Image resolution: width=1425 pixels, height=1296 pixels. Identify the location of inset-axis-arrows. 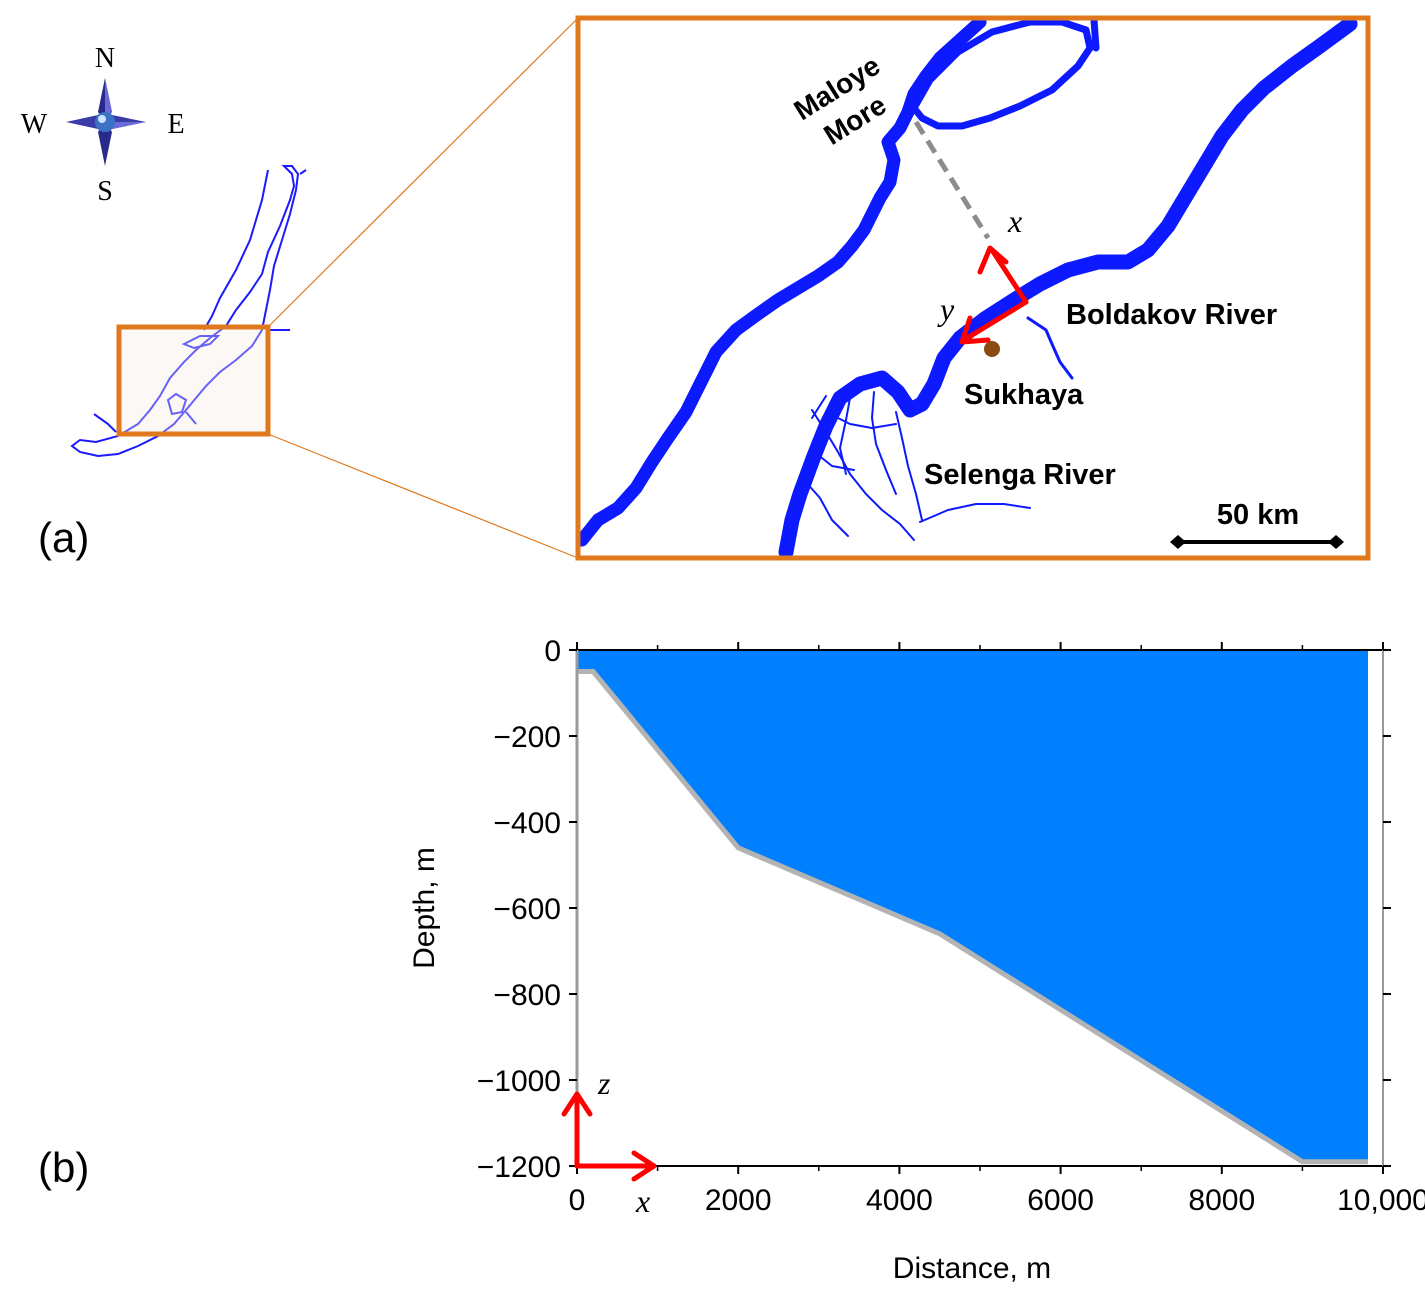
(994, 295).